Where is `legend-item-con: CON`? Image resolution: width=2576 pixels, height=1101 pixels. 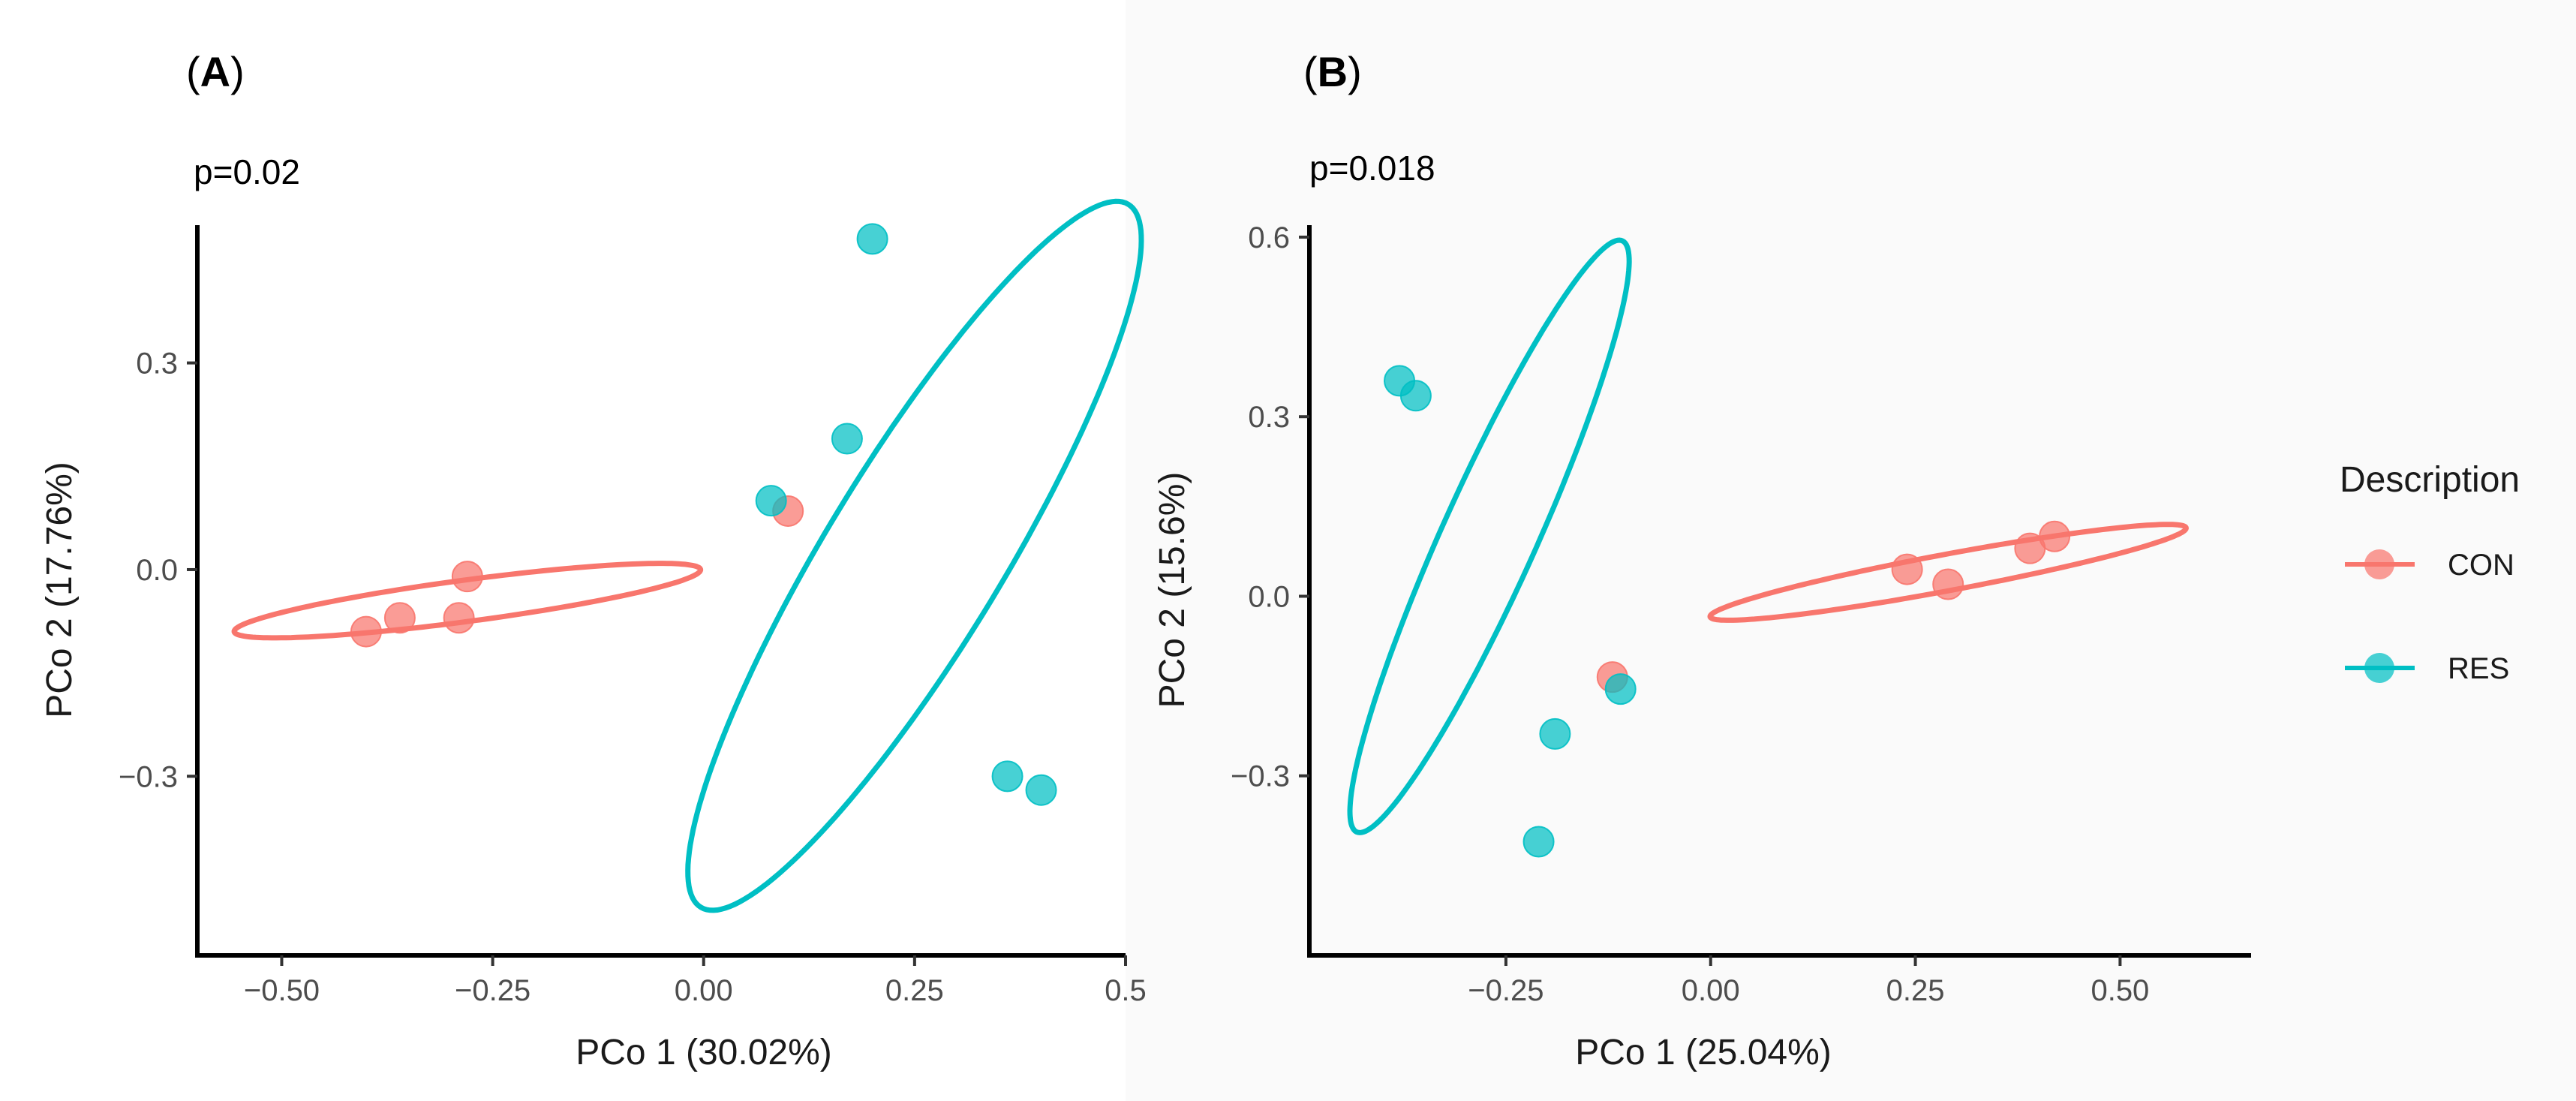
legend-item-con: CON is located at coordinates (2429, 565).